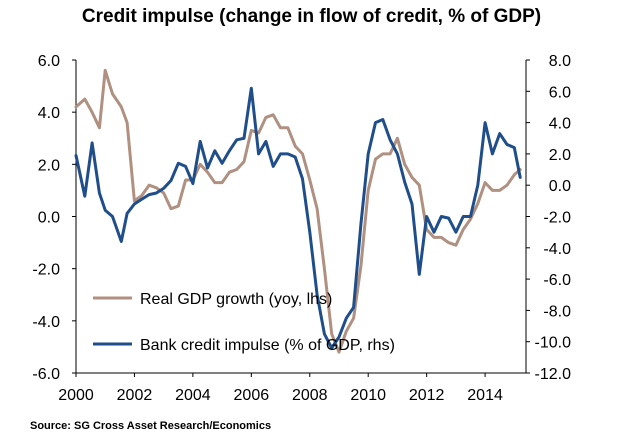 The image size is (623, 441). I want to click on y-right-tick-label: -10.0, so click(553, 343).